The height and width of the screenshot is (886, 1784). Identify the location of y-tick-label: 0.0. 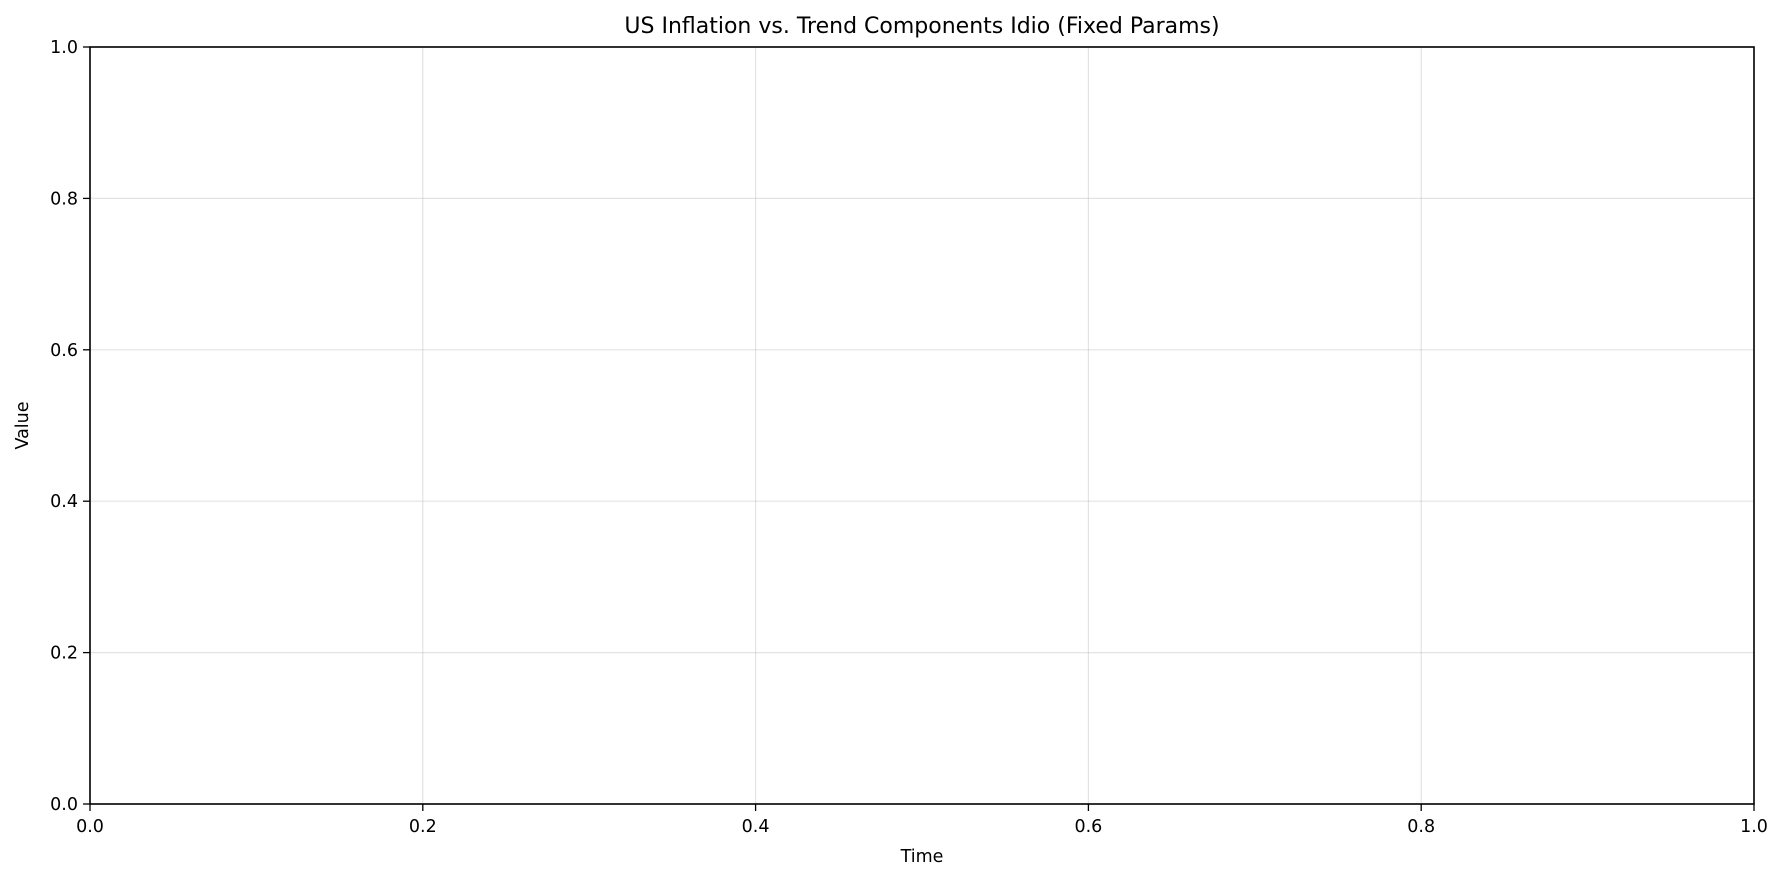
(64, 805).